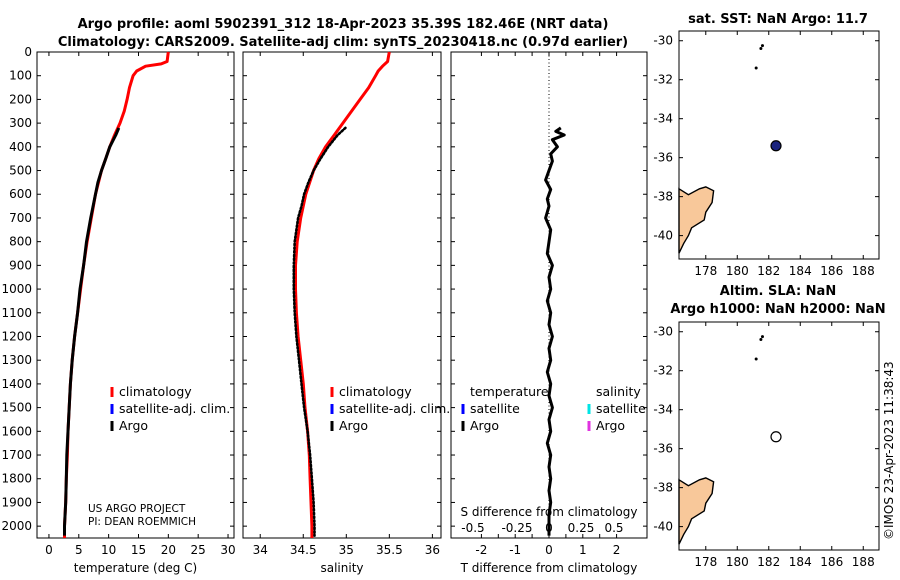  What do you see at coordinates (549, 568) in the screenshot?
I see `x-axis-label: T difference from climatology` at bounding box center [549, 568].